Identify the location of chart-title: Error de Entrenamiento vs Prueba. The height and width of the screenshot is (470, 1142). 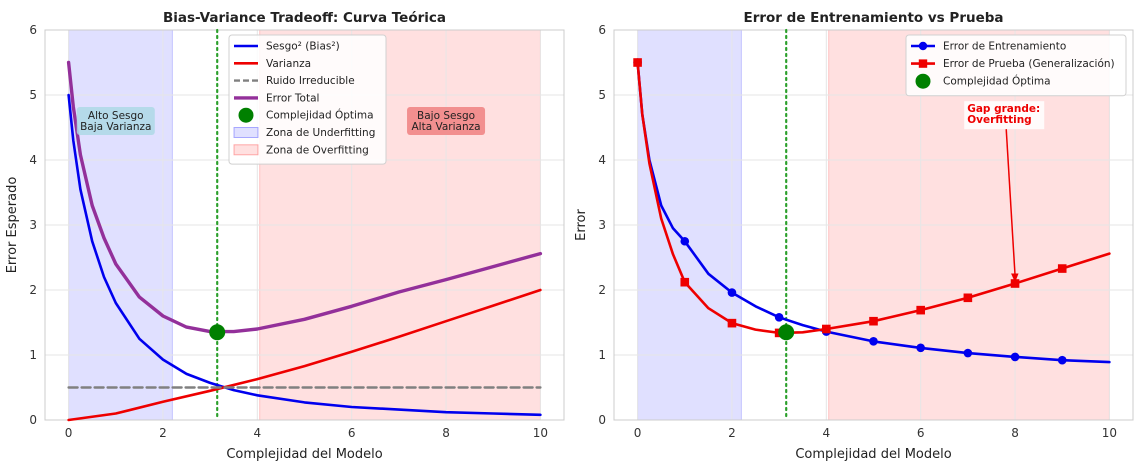
(873, 18).